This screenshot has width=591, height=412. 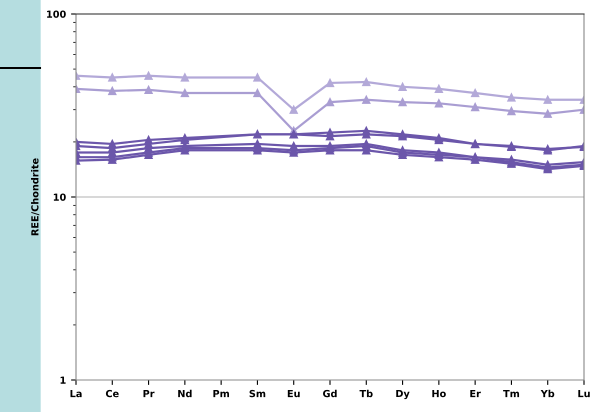 I want to click on x-tick-label: Tb, so click(x=366, y=394).